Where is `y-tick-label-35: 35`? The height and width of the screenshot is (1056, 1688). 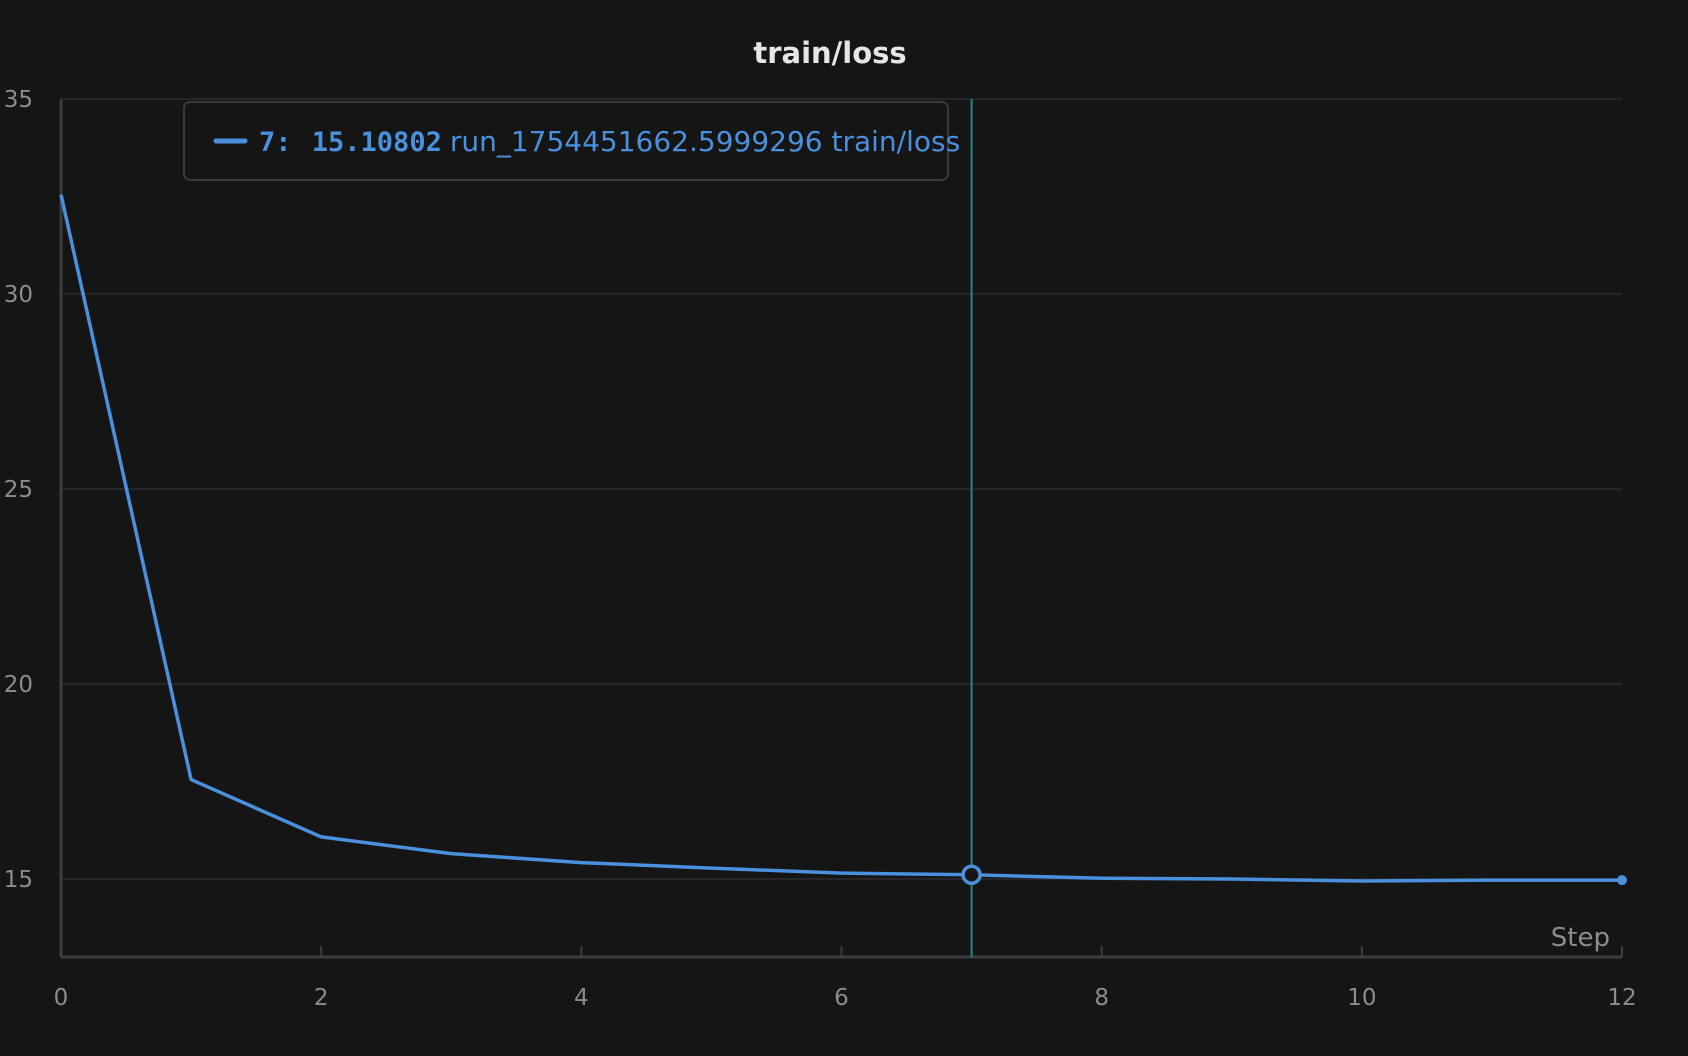
y-tick-label-35: 35 is located at coordinates (18, 100).